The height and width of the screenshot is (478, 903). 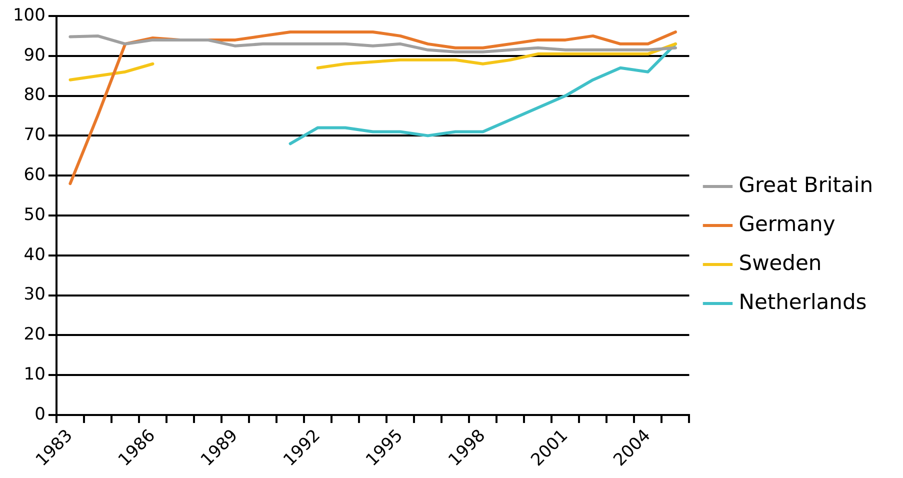 I want to click on legend-label: Netherlands, so click(x=802, y=302).